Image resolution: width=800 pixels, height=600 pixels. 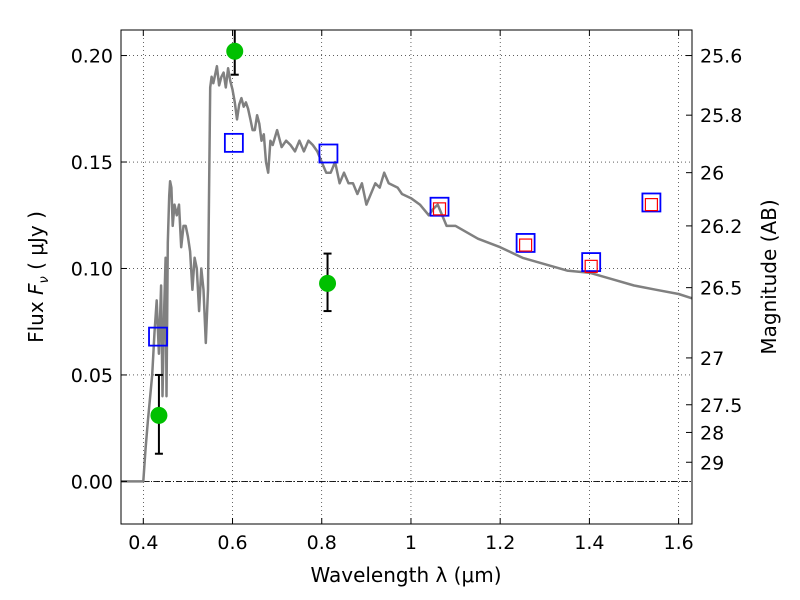 What do you see at coordinates (721, 227) in the screenshot?
I see `y2-tick-label: 26.2` at bounding box center [721, 227].